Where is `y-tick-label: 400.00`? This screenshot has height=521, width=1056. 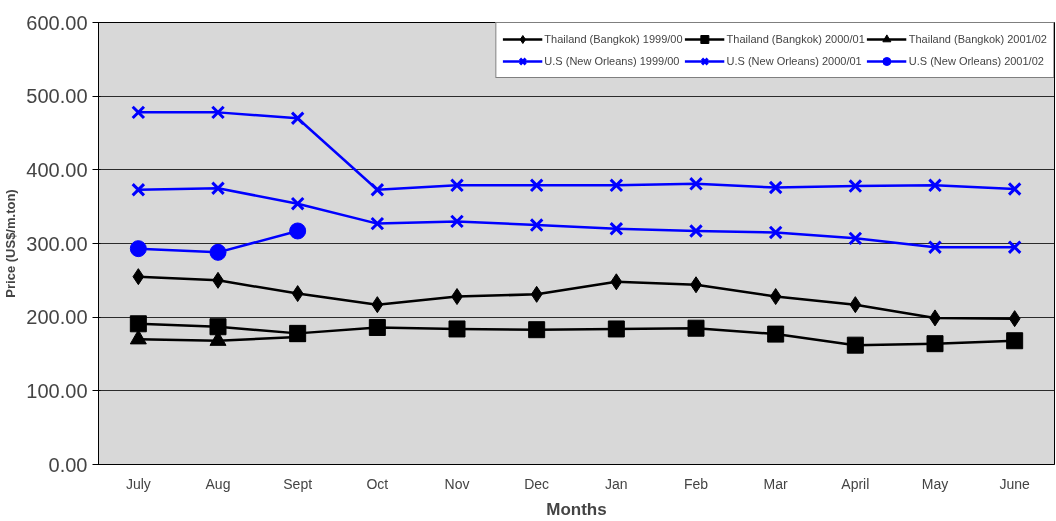
y-tick-label: 400.00 is located at coordinates (57, 169).